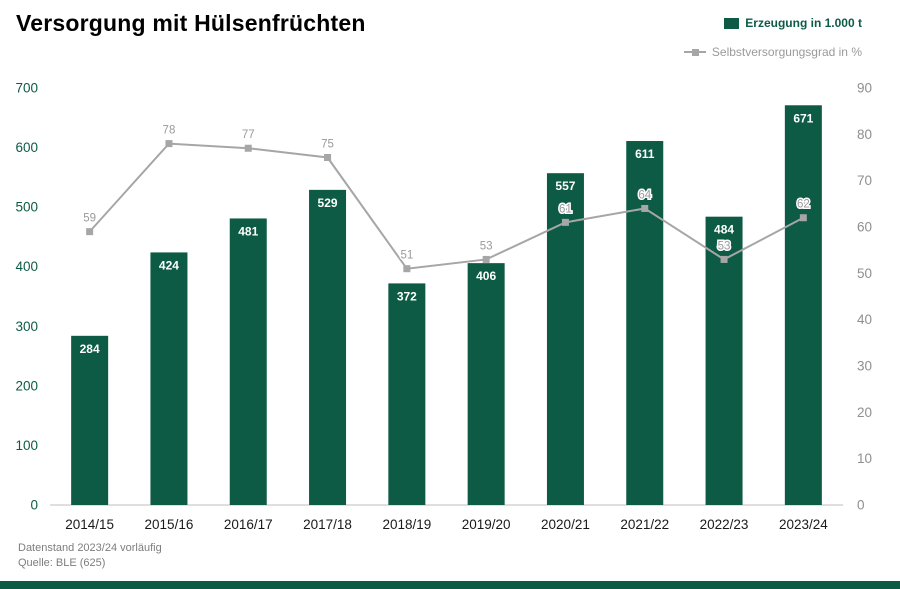 This screenshot has width=900, height=589. What do you see at coordinates (169, 524) in the screenshot?
I see `x-axis-category-label: 2015/16` at bounding box center [169, 524].